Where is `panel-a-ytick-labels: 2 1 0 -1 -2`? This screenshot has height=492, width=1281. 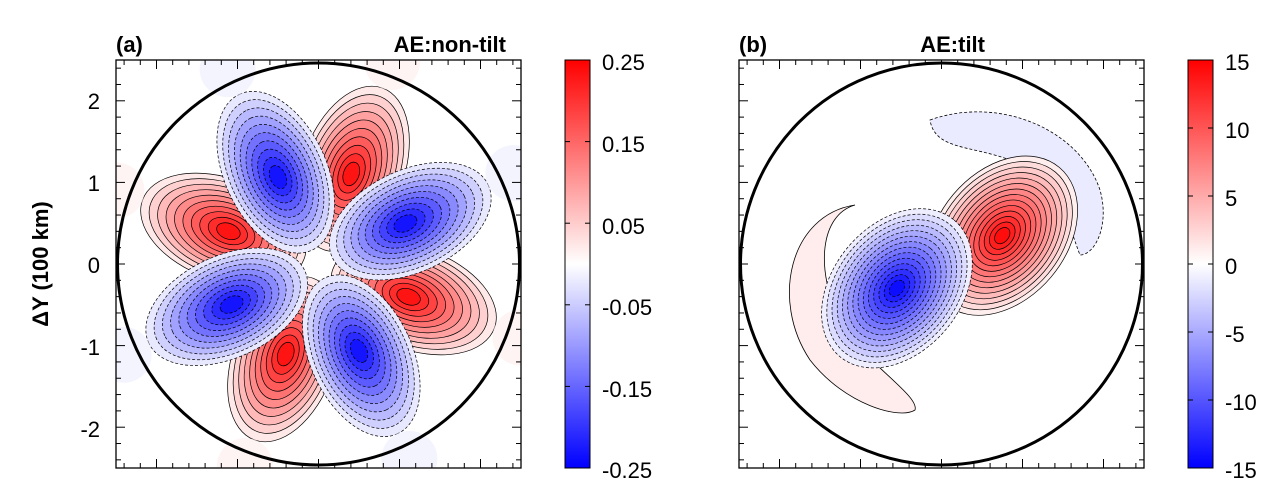
panel-a-ytick-labels: 2 1 0 -1 -2 is located at coordinates (90, 265).